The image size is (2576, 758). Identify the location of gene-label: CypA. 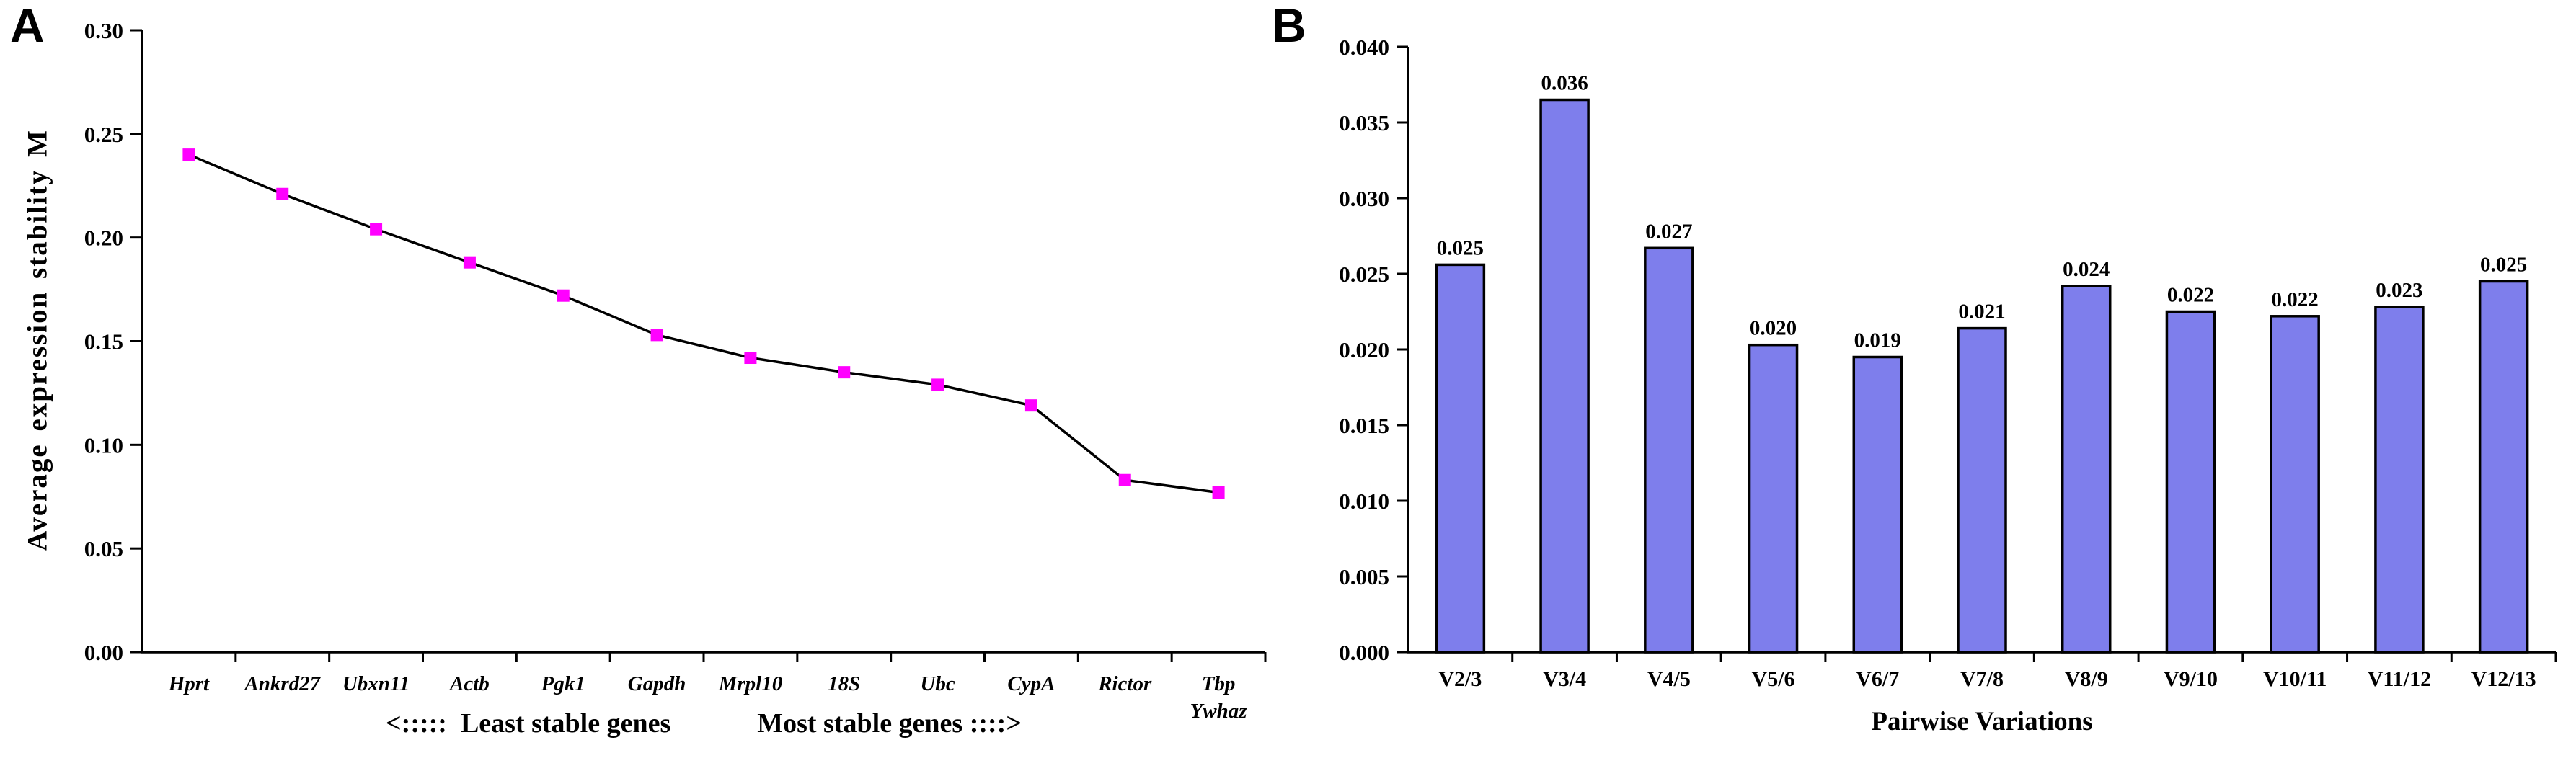
(1031, 683).